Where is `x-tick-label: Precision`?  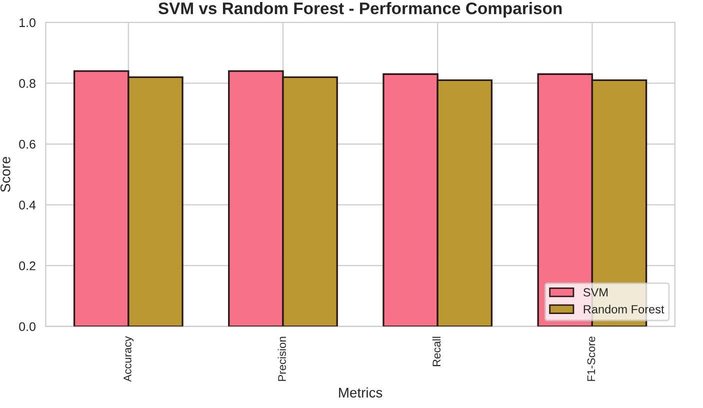
x-tick-label: Precision is located at coordinates (282, 358).